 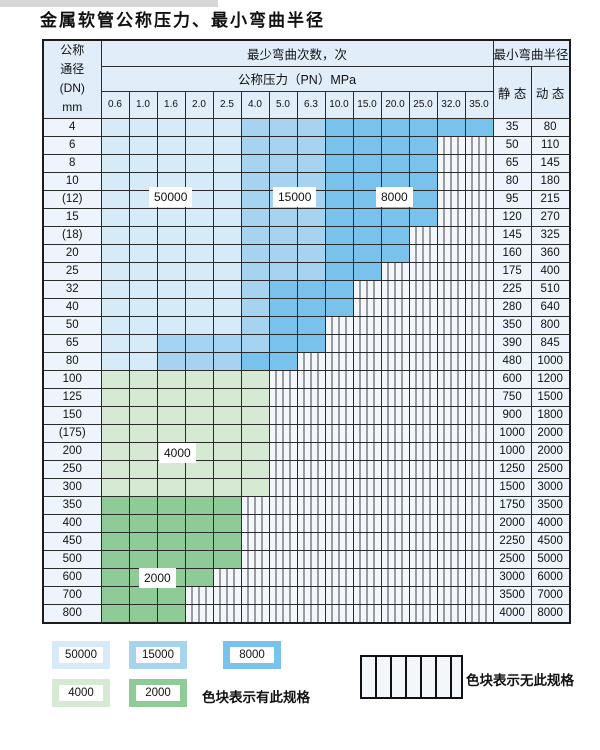 What do you see at coordinates (512, 271) in the screenshot?
I see `static-radius-value: 175` at bounding box center [512, 271].